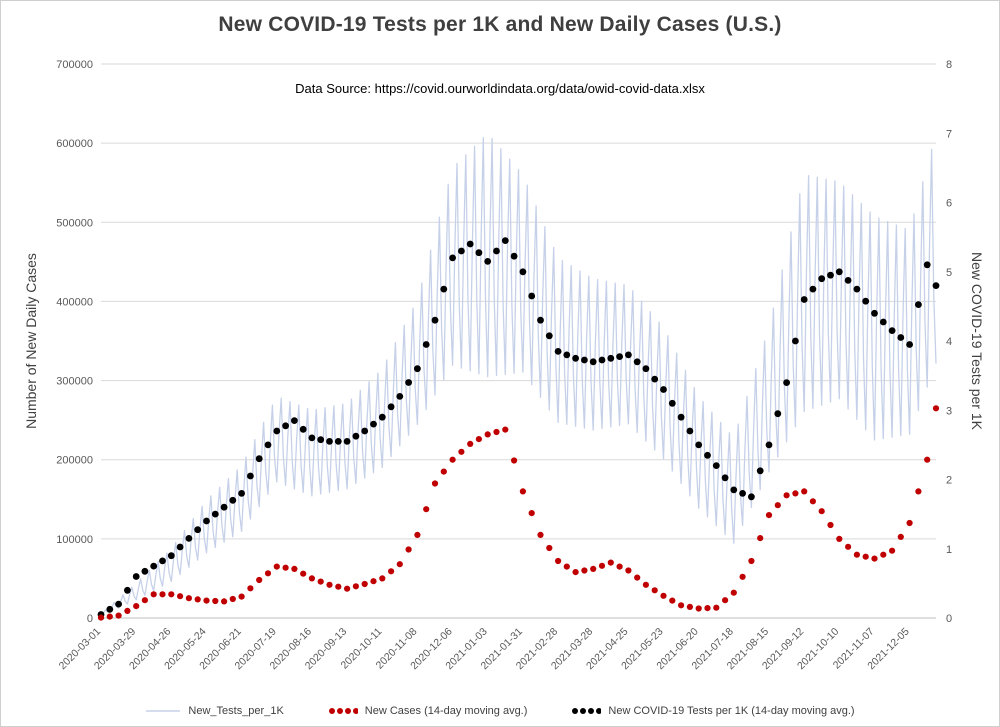 Image resolution: width=1000 pixels, height=727 pixels. Describe the element at coordinates (343, 711) in the screenshot. I see `legend-red-dots-swatch` at that location.